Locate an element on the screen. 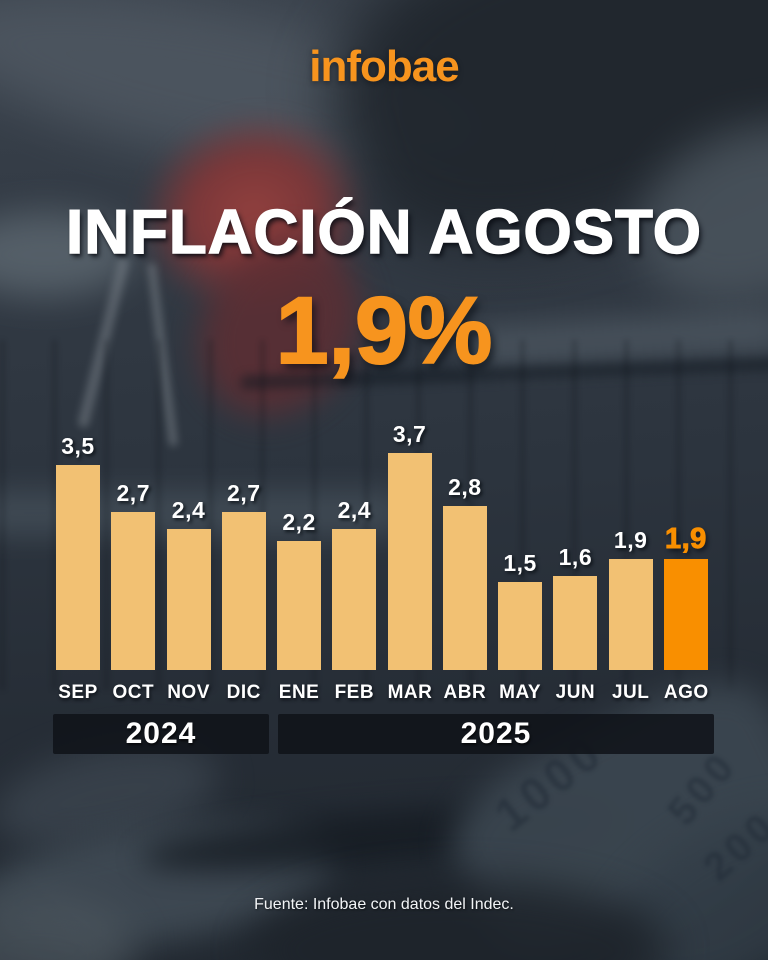  month-label: MAR is located at coordinates (410, 692).